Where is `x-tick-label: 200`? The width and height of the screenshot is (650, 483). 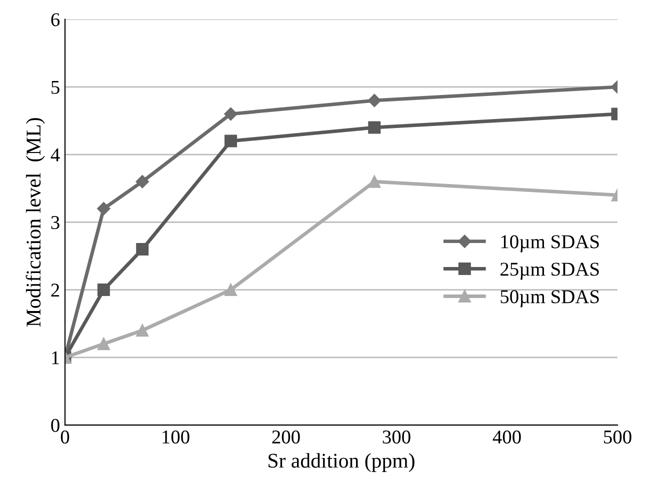 x-tick-label: 200 is located at coordinates (286, 437).